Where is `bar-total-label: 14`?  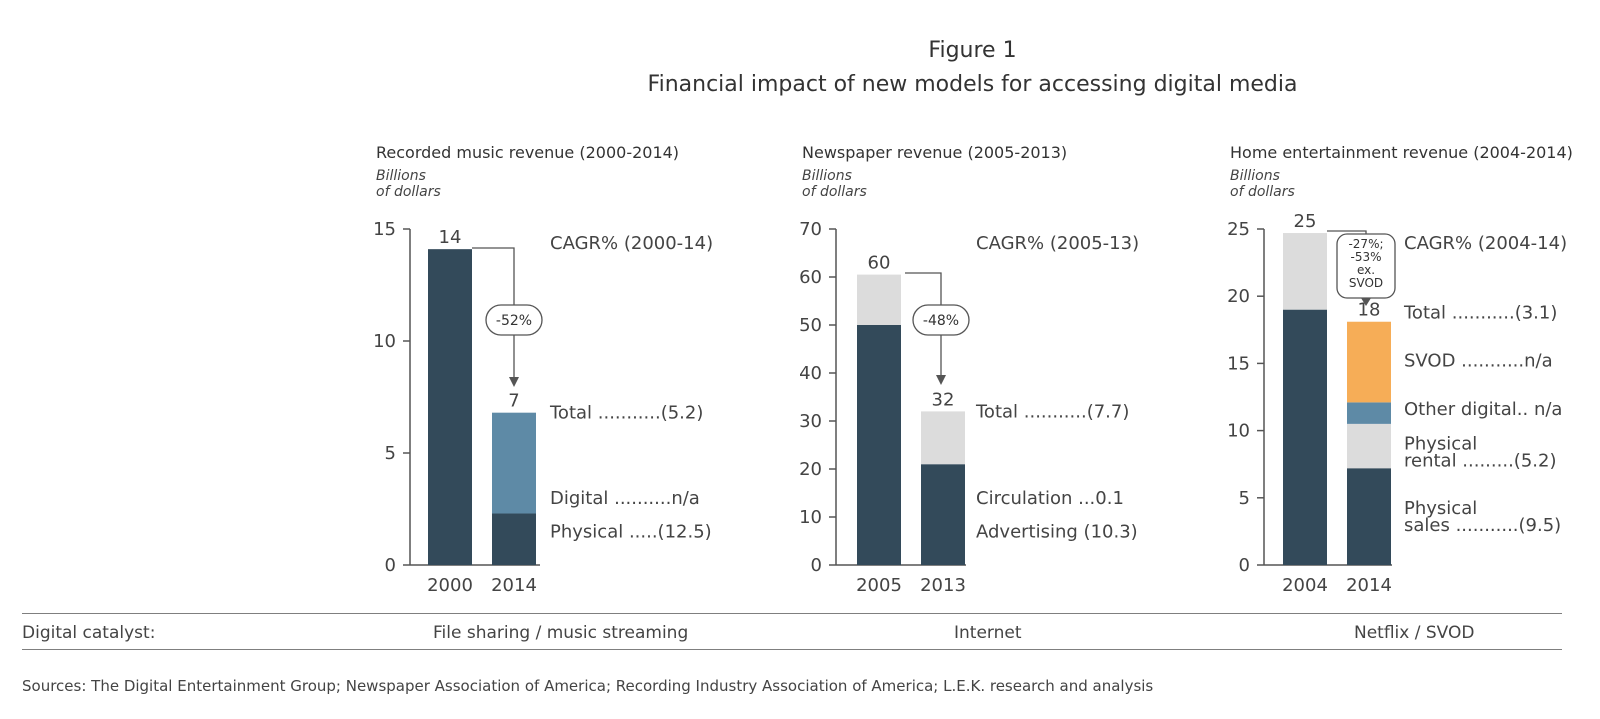 bar-total-label: 14 is located at coordinates (450, 237).